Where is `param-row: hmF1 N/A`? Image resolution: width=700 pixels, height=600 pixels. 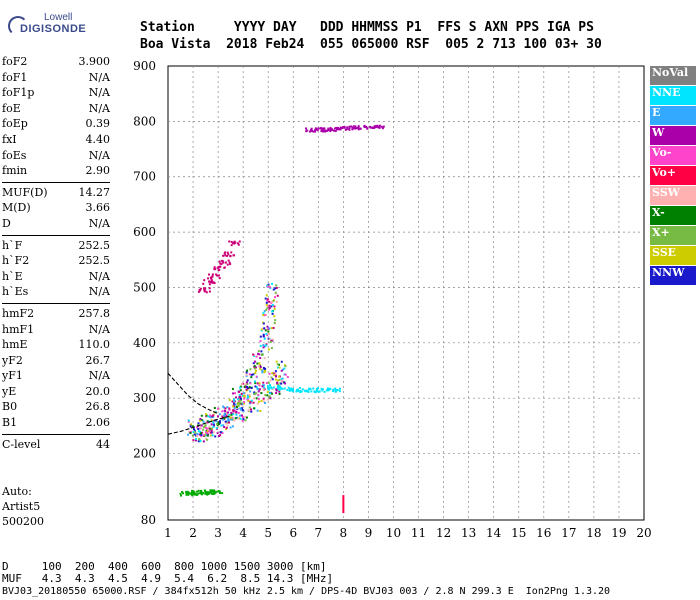
param-row: hmF1 N/A is located at coordinates (56, 331).